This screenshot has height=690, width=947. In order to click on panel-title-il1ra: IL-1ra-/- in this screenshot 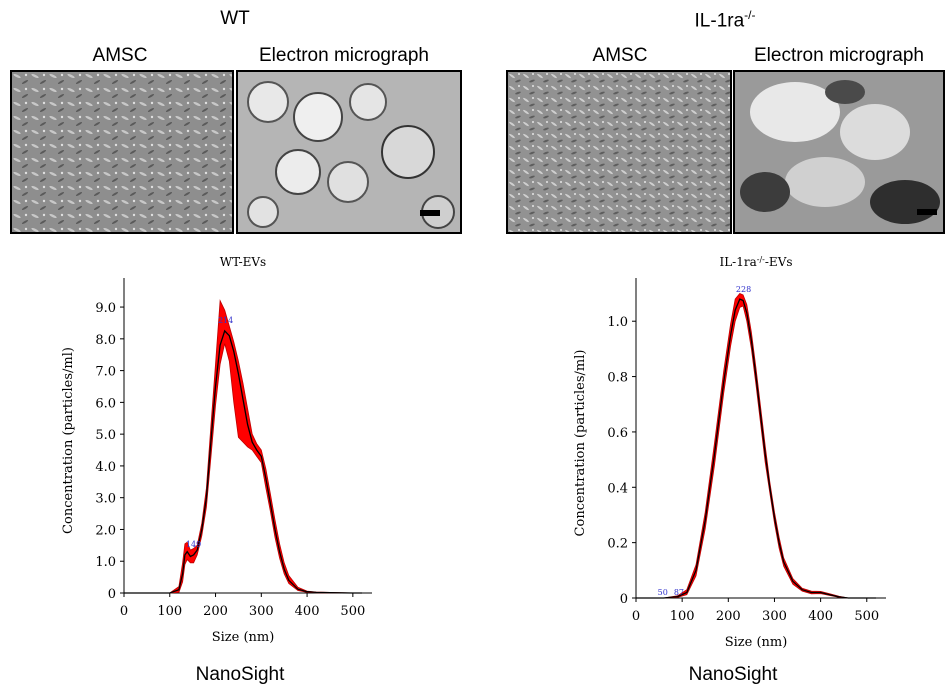, I will do `click(725, 20)`.